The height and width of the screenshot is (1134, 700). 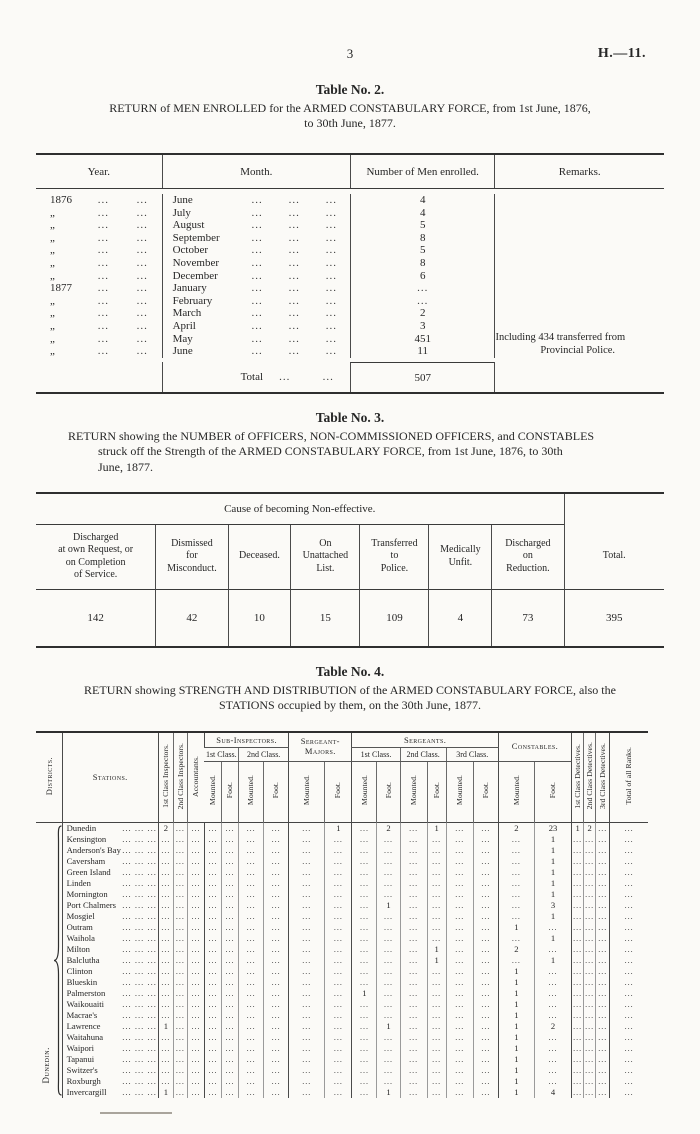 I want to click on enrolled-value: 451, so click(x=421, y=339).